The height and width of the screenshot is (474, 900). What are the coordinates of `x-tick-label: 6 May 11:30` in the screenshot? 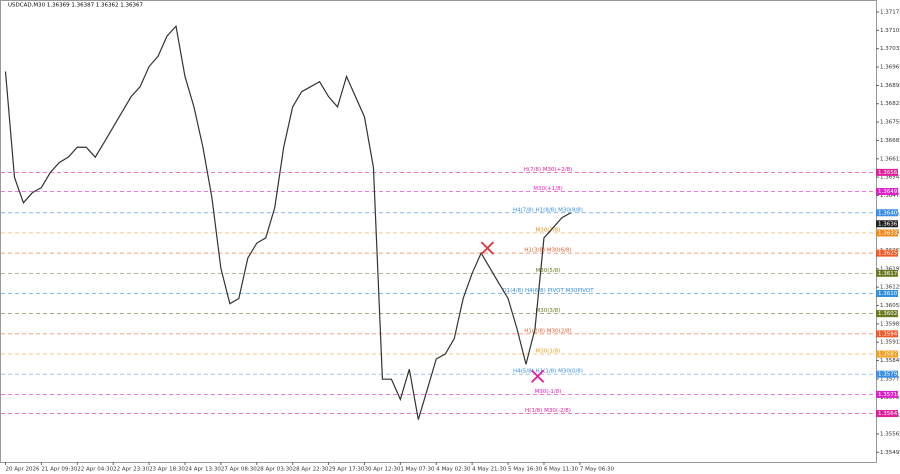 It's located at (561, 470).